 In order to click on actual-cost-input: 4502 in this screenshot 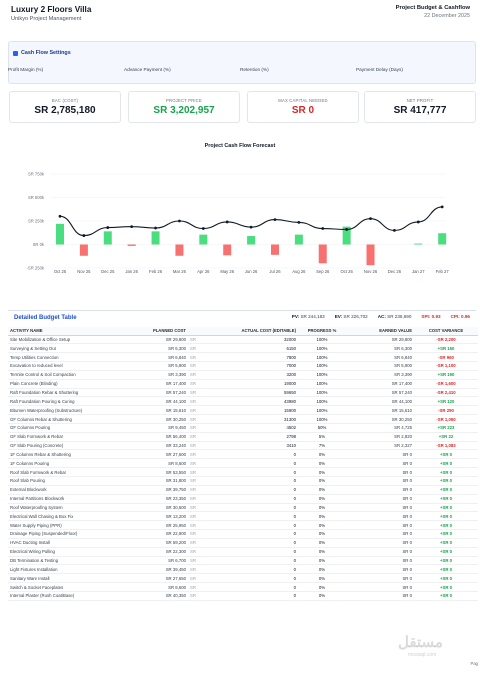, I will do `click(250, 428)`.